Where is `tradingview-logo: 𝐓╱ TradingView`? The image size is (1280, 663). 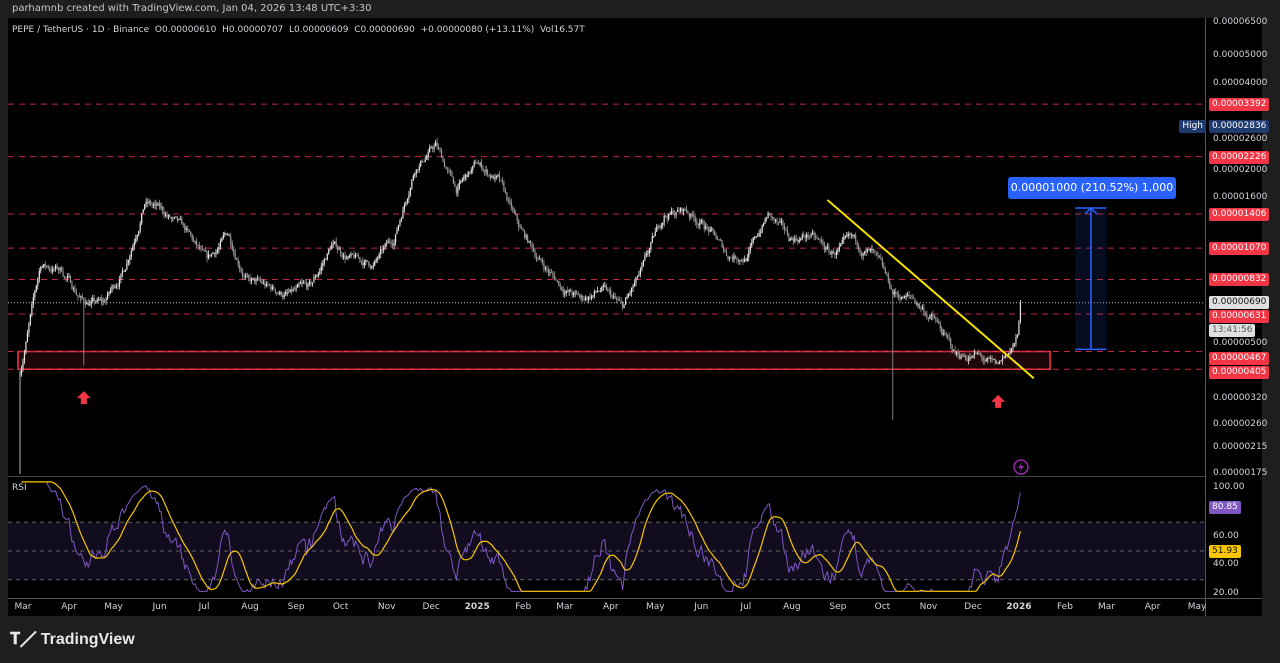
tradingview-logo: 𝐓╱ TradingView is located at coordinates (72, 640).